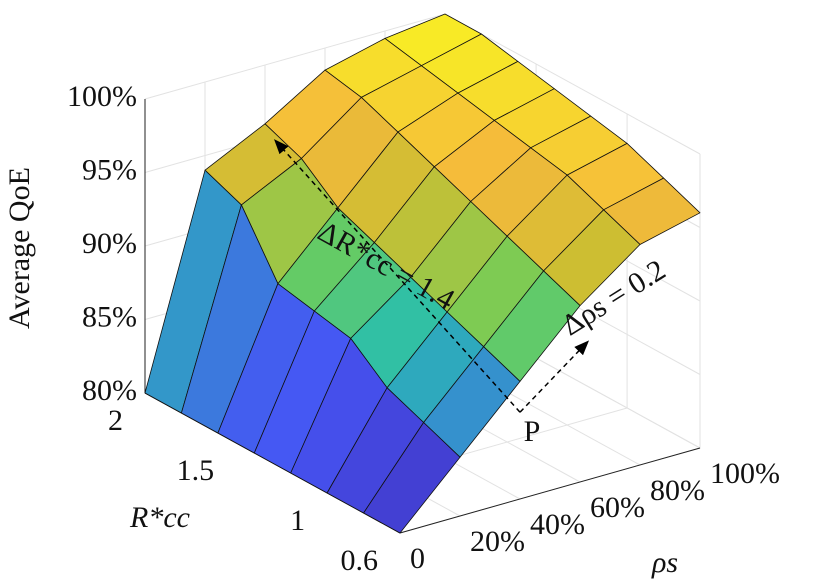 The width and height of the screenshot is (830, 587). I want to click on z-tick-label: 85%, so click(109, 316).